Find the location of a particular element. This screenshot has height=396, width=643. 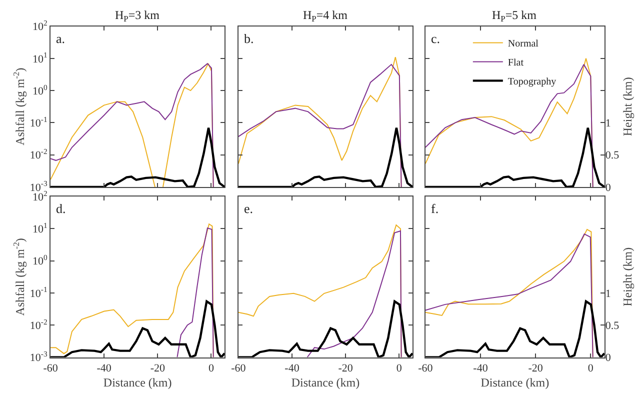

chart-title: H$_{P}$=3 km is located at coordinates (137, 16).